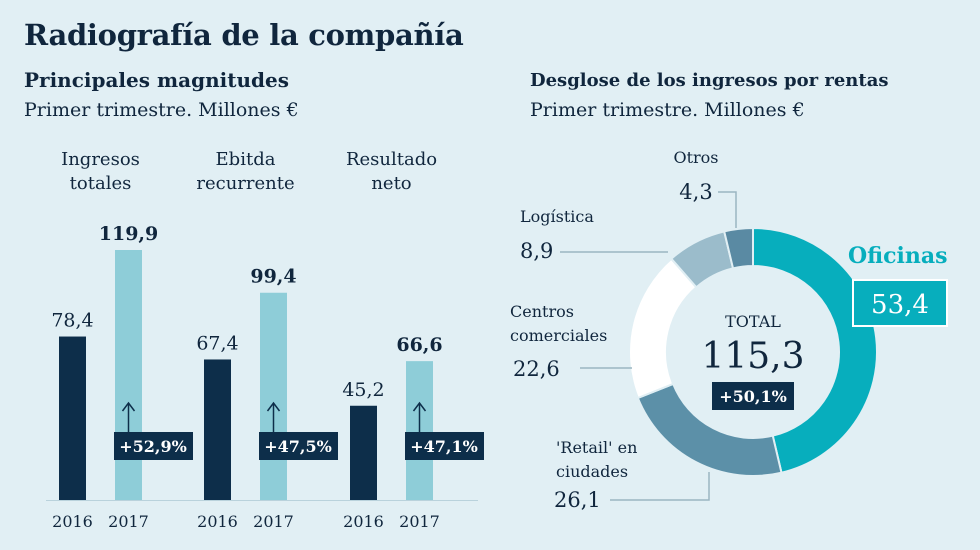 This screenshot has height=550, width=980. I want to click on center-change-text: +50,1%, so click(753, 396).